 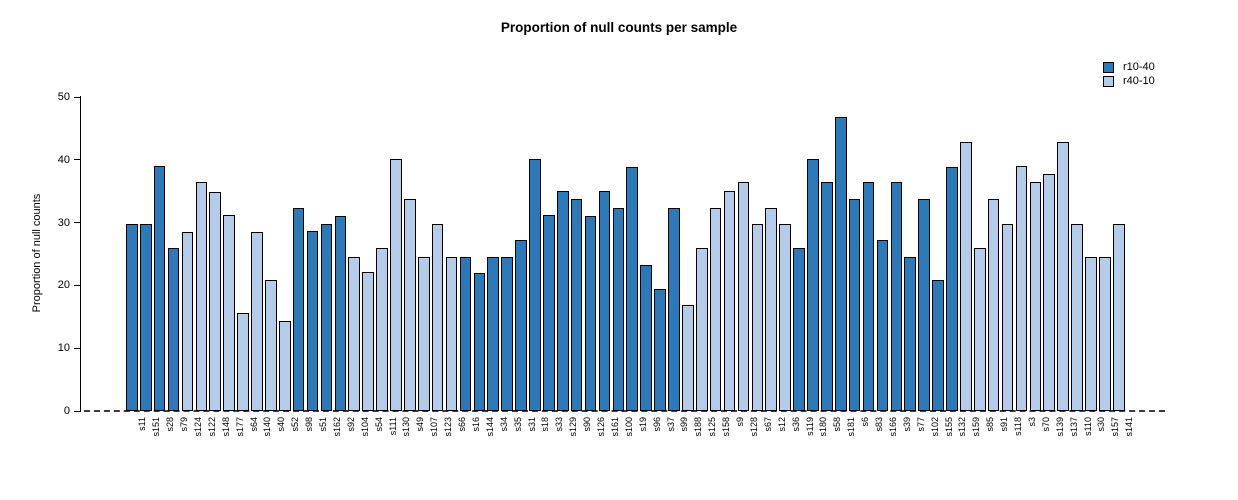 I want to click on y-tick-label: 50, so click(x=63, y=97).